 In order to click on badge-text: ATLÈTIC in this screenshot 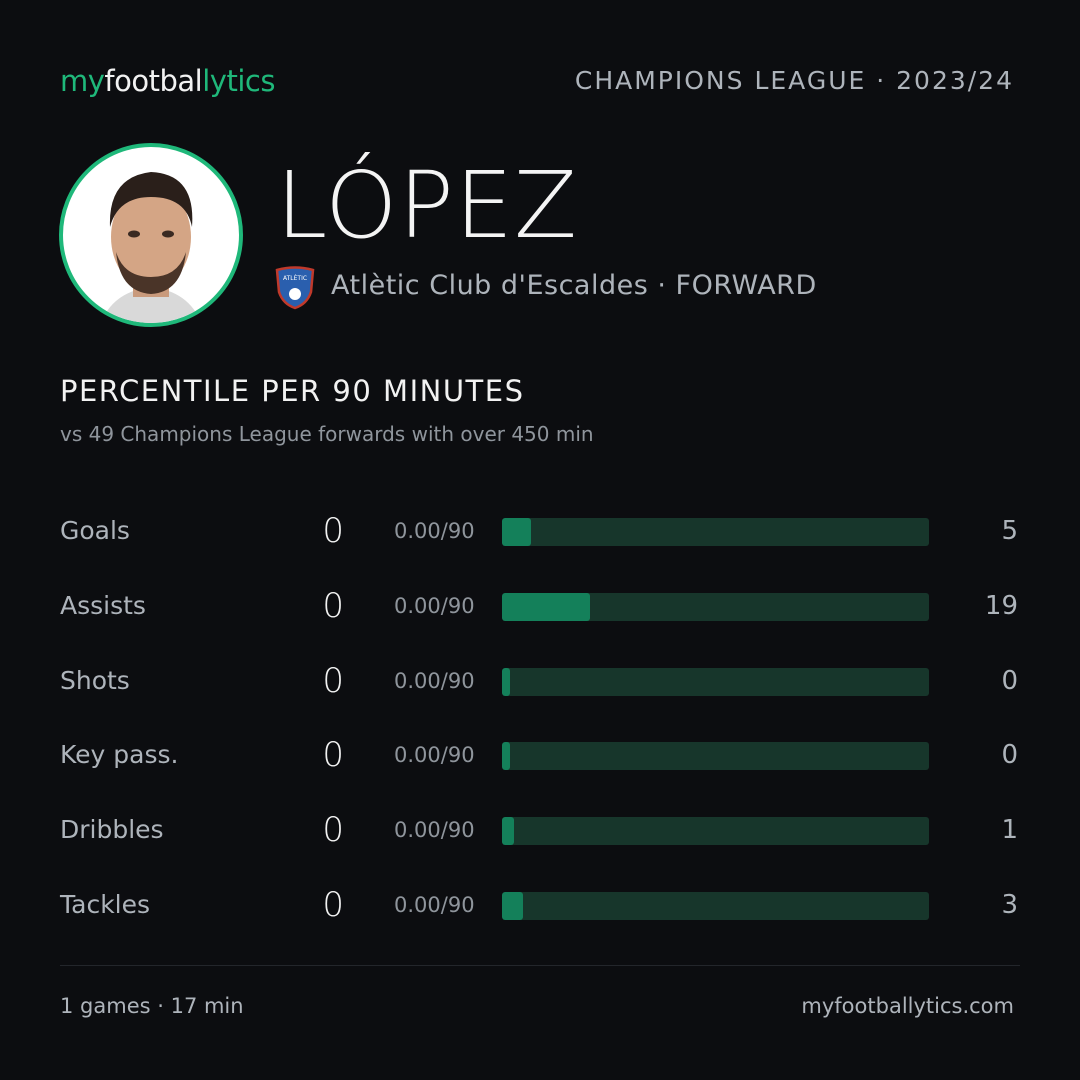, I will do `click(295, 278)`.